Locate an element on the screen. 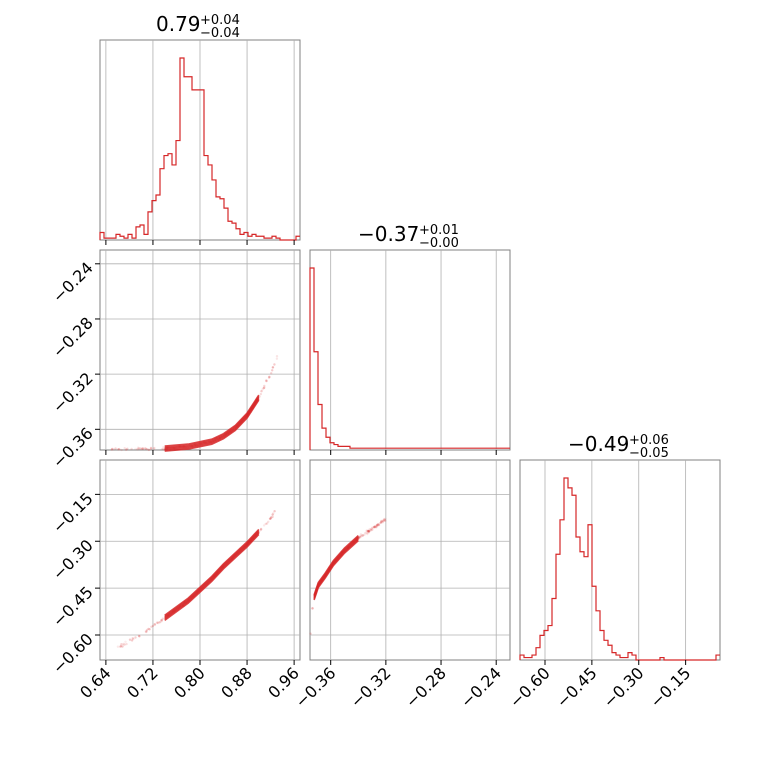 Image resolution: width=760 pixels, height=760 pixels. x-tick-label: 0.72 is located at coordinates (142, 682).